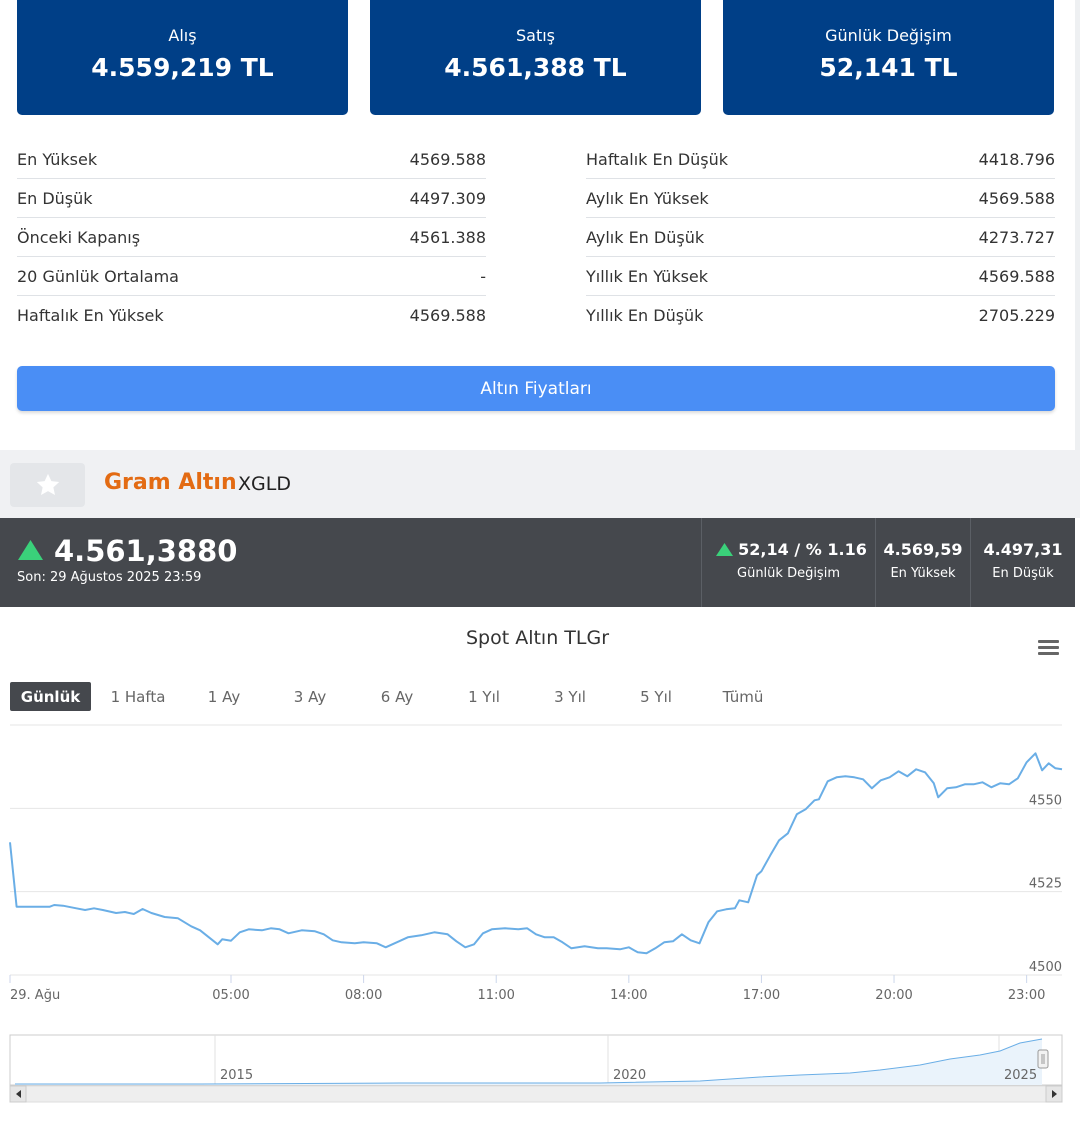 The image size is (1080, 1121). What do you see at coordinates (182, 67) in the screenshot?
I see `buy-value: 4.559,219 TL` at bounding box center [182, 67].